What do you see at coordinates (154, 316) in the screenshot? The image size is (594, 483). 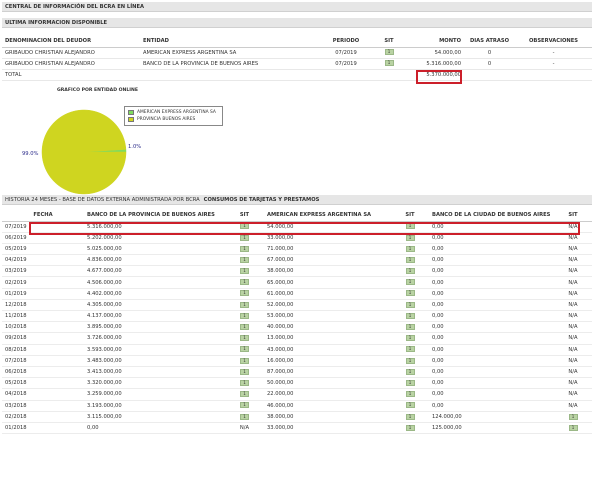 I see `bpba-cell: 4.137.000,00` at bounding box center [154, 316].